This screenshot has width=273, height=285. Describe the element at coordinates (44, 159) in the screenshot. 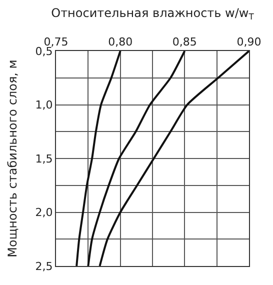

I see `y-tick-label: 1,5` at that location.